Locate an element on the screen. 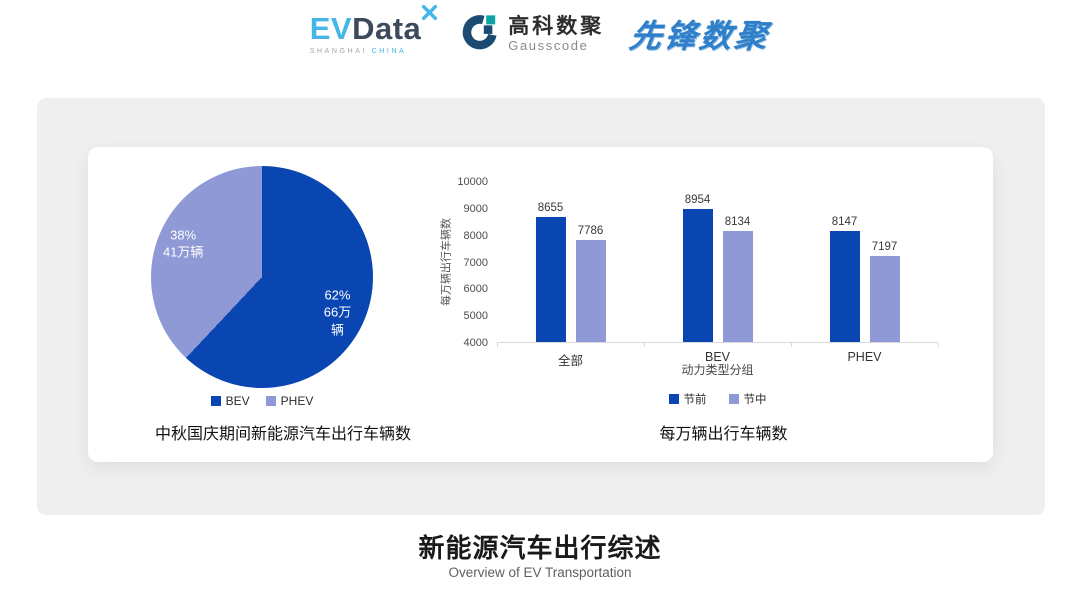 This screenshot has width=1080, height=608. footer-subtitle: Overview of EV Transportation is located at coordinates (540, 572).